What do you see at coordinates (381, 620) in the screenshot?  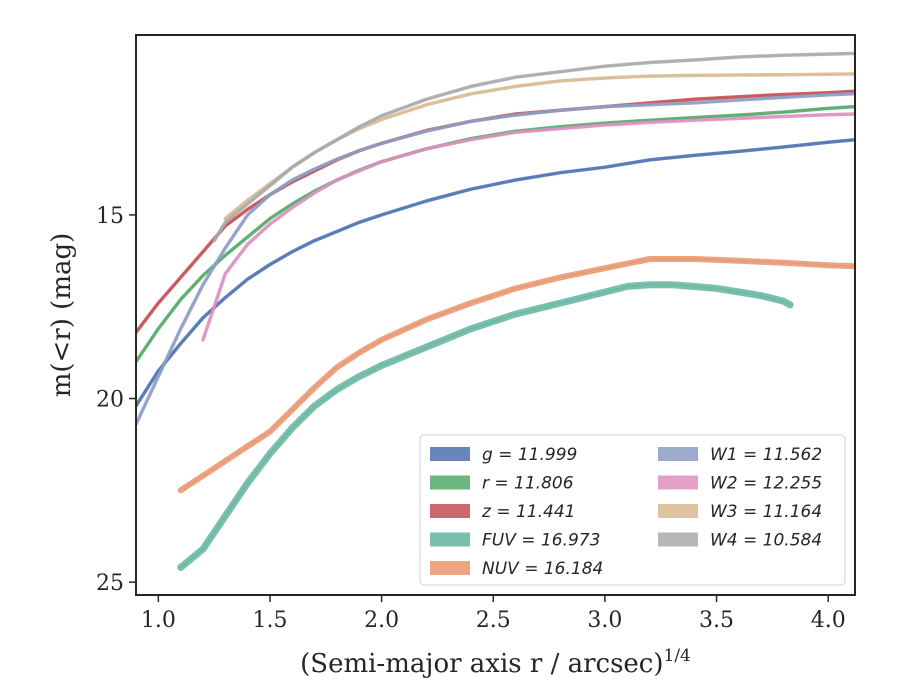 I see `x-tick-label: 2.0` at bounding box center [381, 620].